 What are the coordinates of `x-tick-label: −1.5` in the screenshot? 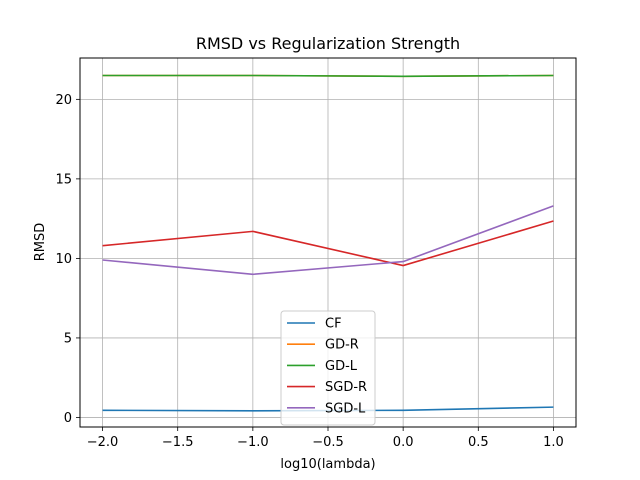 It's located at (178, 442).